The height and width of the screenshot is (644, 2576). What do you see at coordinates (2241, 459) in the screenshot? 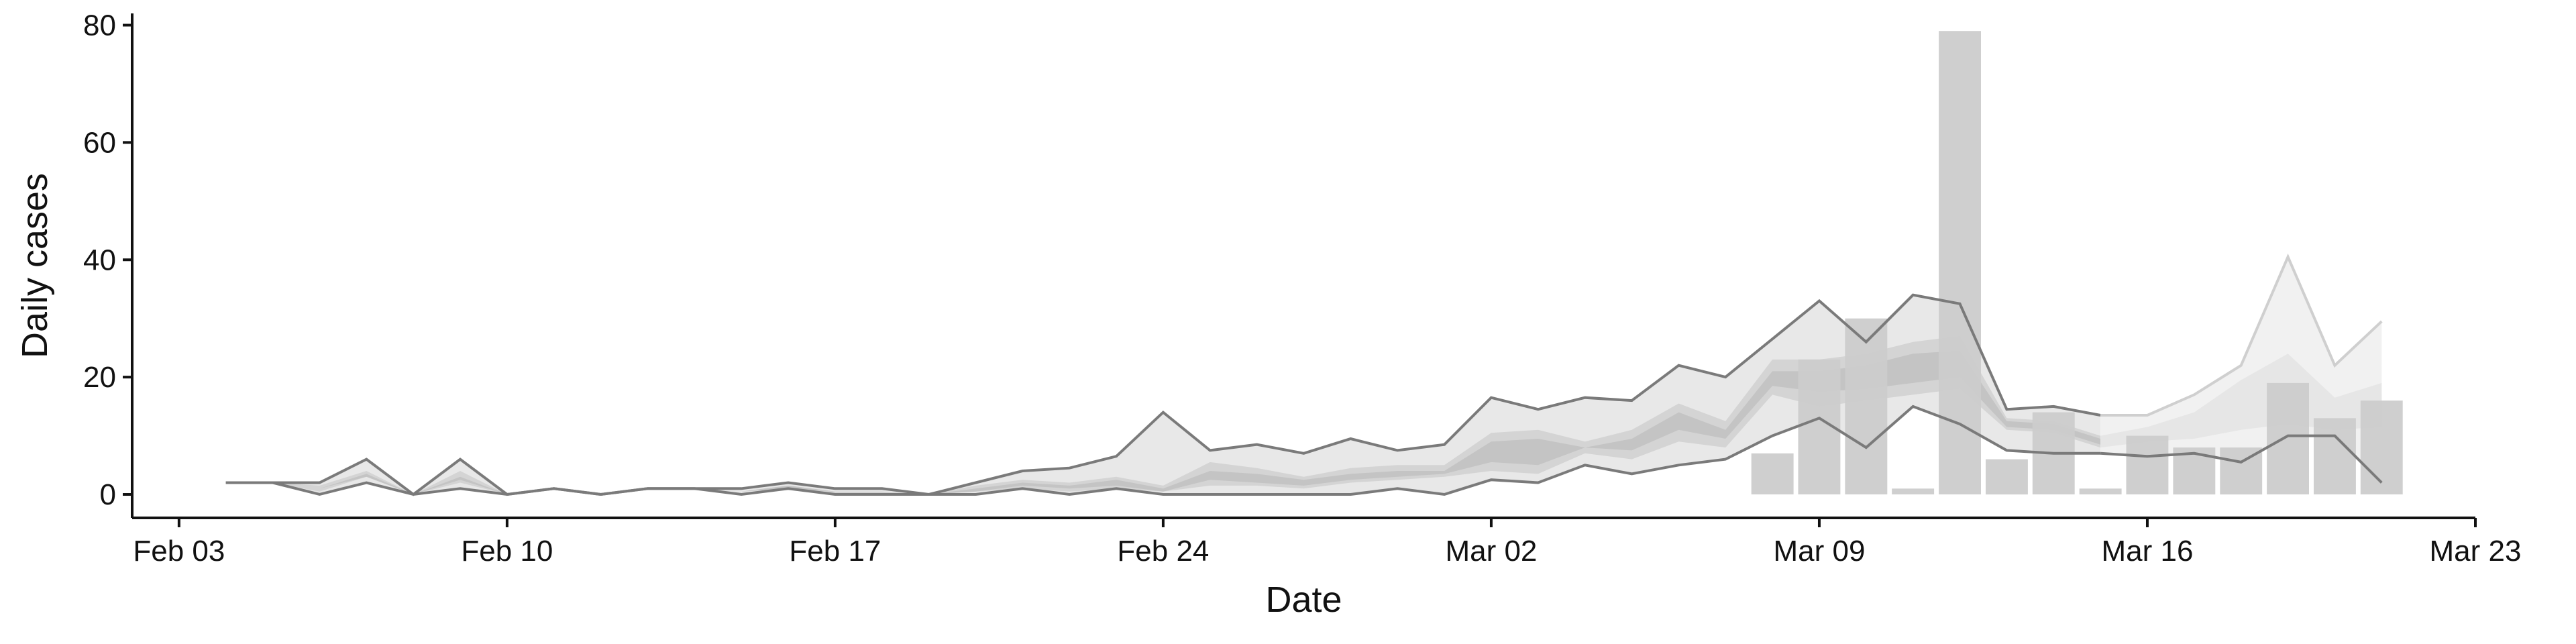
I see `lower-bound-line-forecast` at bounding box center [2241, 459].